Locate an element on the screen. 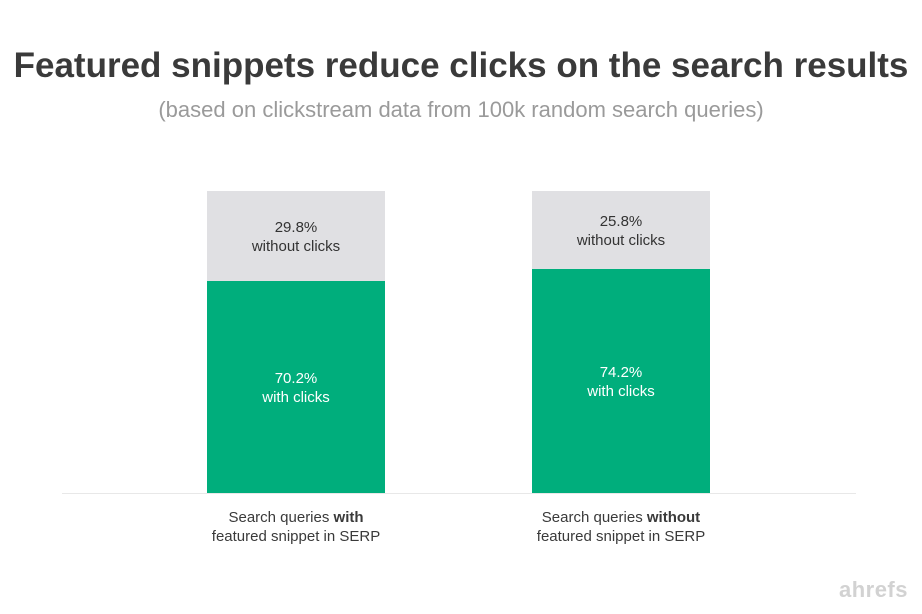 The width and height of the screenshot is (922, 614). ahrefs-logo: ahrefs is located at coordinates (873, 589).